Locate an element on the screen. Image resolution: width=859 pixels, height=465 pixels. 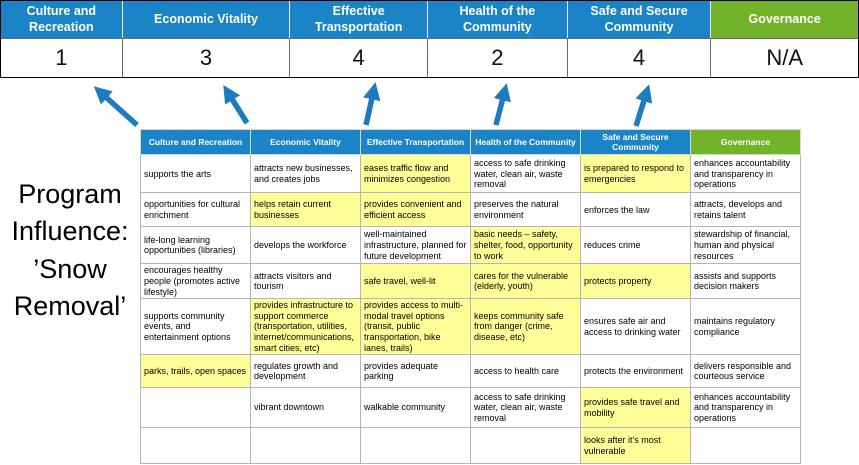
matrix-header: Governance is located at coordinates (745, 142).